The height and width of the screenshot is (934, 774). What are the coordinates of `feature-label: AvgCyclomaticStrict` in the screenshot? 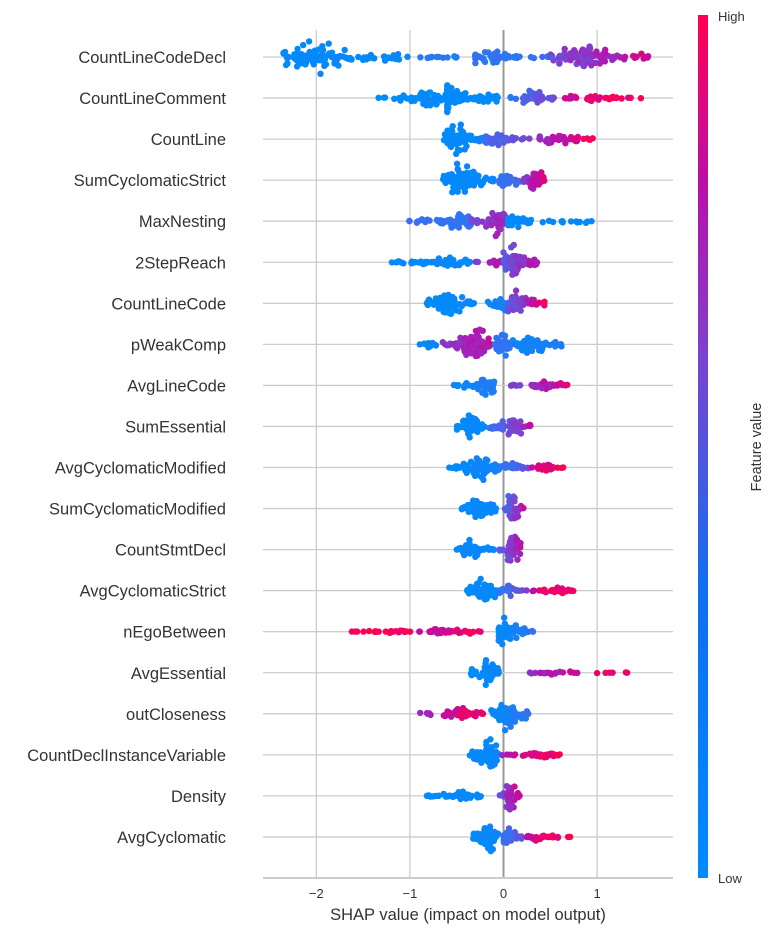 It's located at (153, 592).